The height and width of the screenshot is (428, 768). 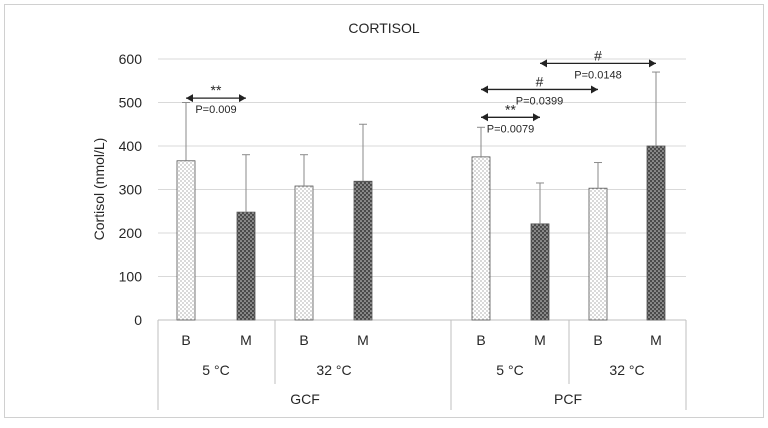 What do you see at coordinates (131, 277) in the screenshot?
I see `y-tick-100: 100` at bounding box center [131, 277].